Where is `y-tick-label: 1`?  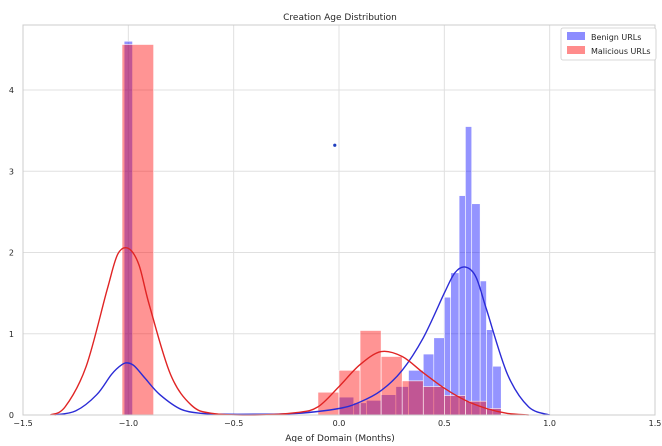
y-tick-label: 1 is located at coordinates (11, 334).